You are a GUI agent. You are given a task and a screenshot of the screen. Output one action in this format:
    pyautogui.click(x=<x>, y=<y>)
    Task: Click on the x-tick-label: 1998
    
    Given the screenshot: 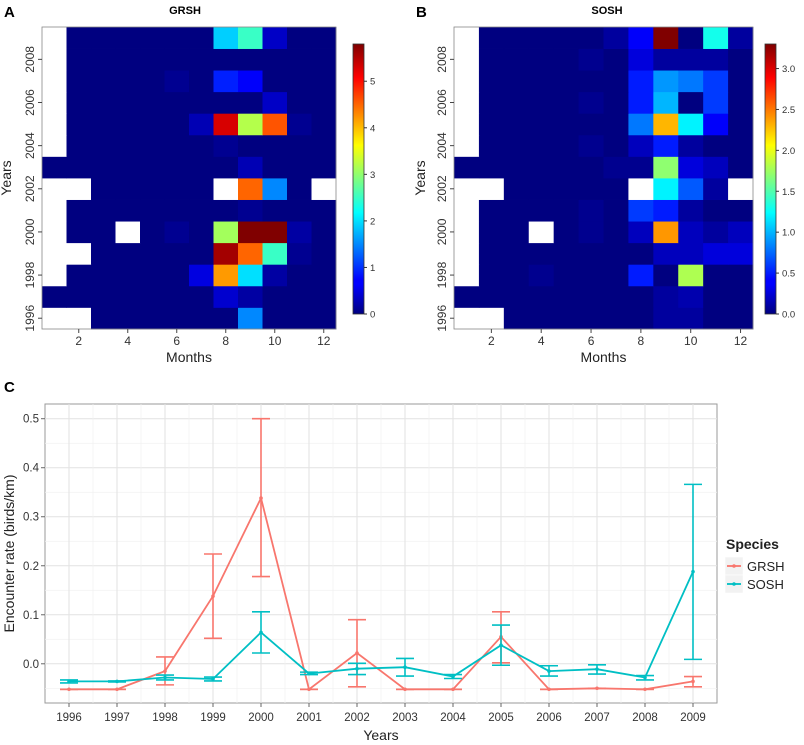 What is the action you would take?
    pyautogui.click(x=165, y=718)
    